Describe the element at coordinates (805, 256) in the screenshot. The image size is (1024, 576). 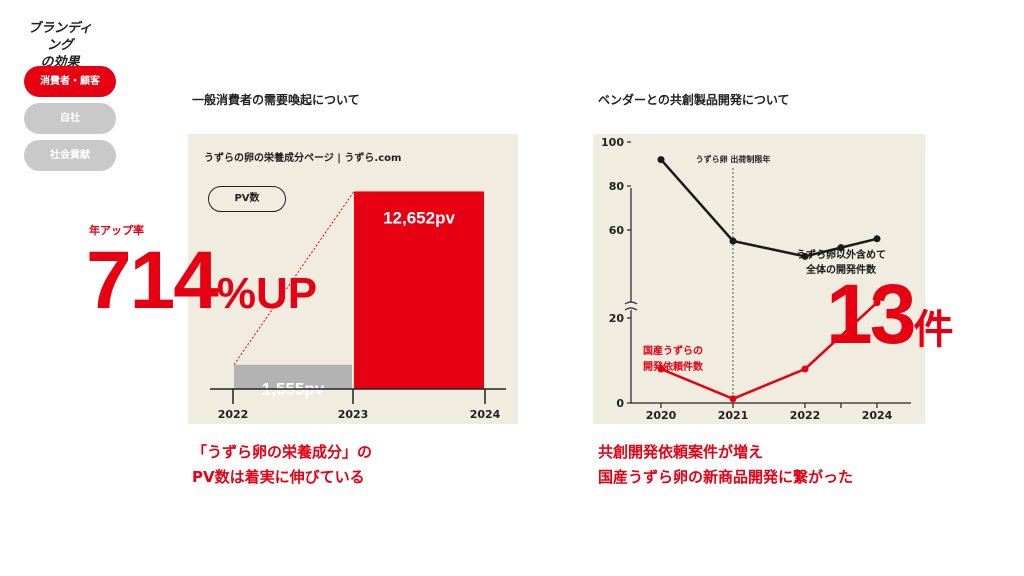
I see `series-0-point-2022` at that location.